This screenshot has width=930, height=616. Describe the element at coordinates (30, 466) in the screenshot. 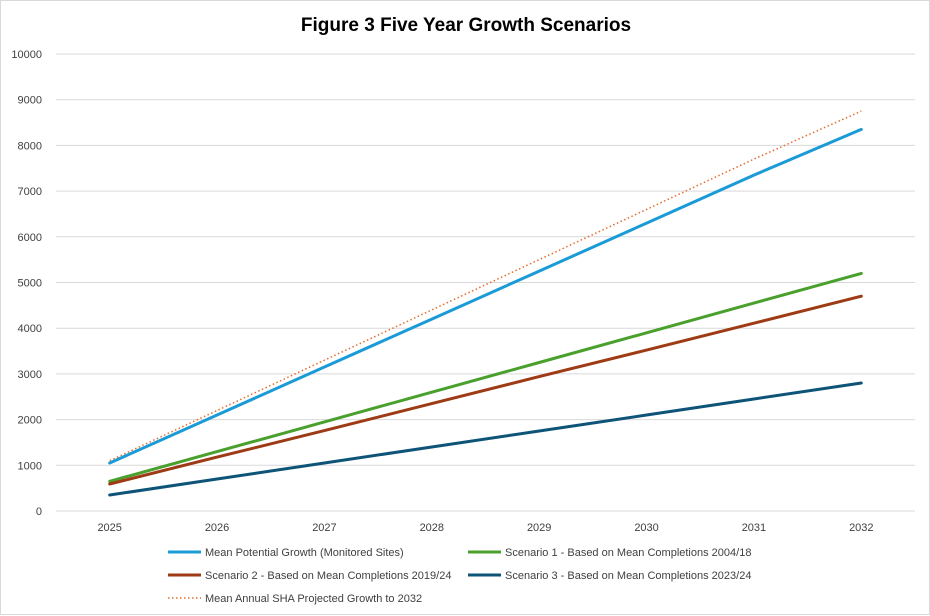

I see `y-tick-label: 1000` at that location.